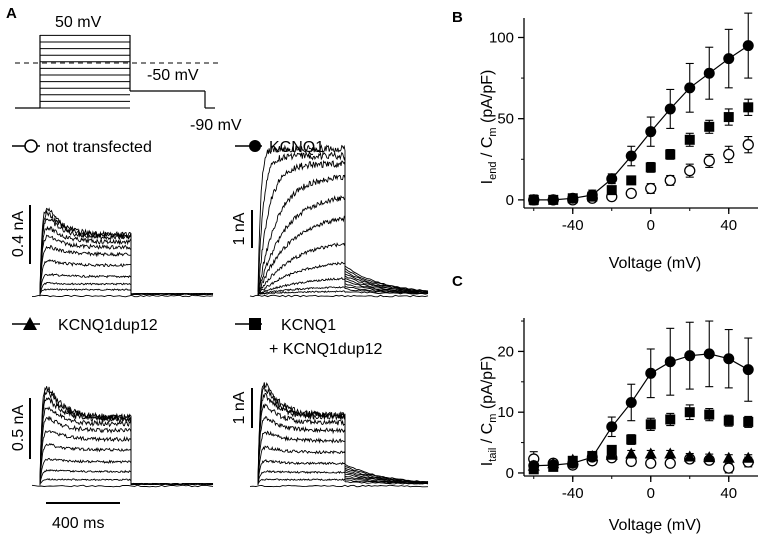  What do you see at coordinates (122, 437) in the screenshot?
I see `current-traces-kcnq1dup12` at bounding box center [122, 437].